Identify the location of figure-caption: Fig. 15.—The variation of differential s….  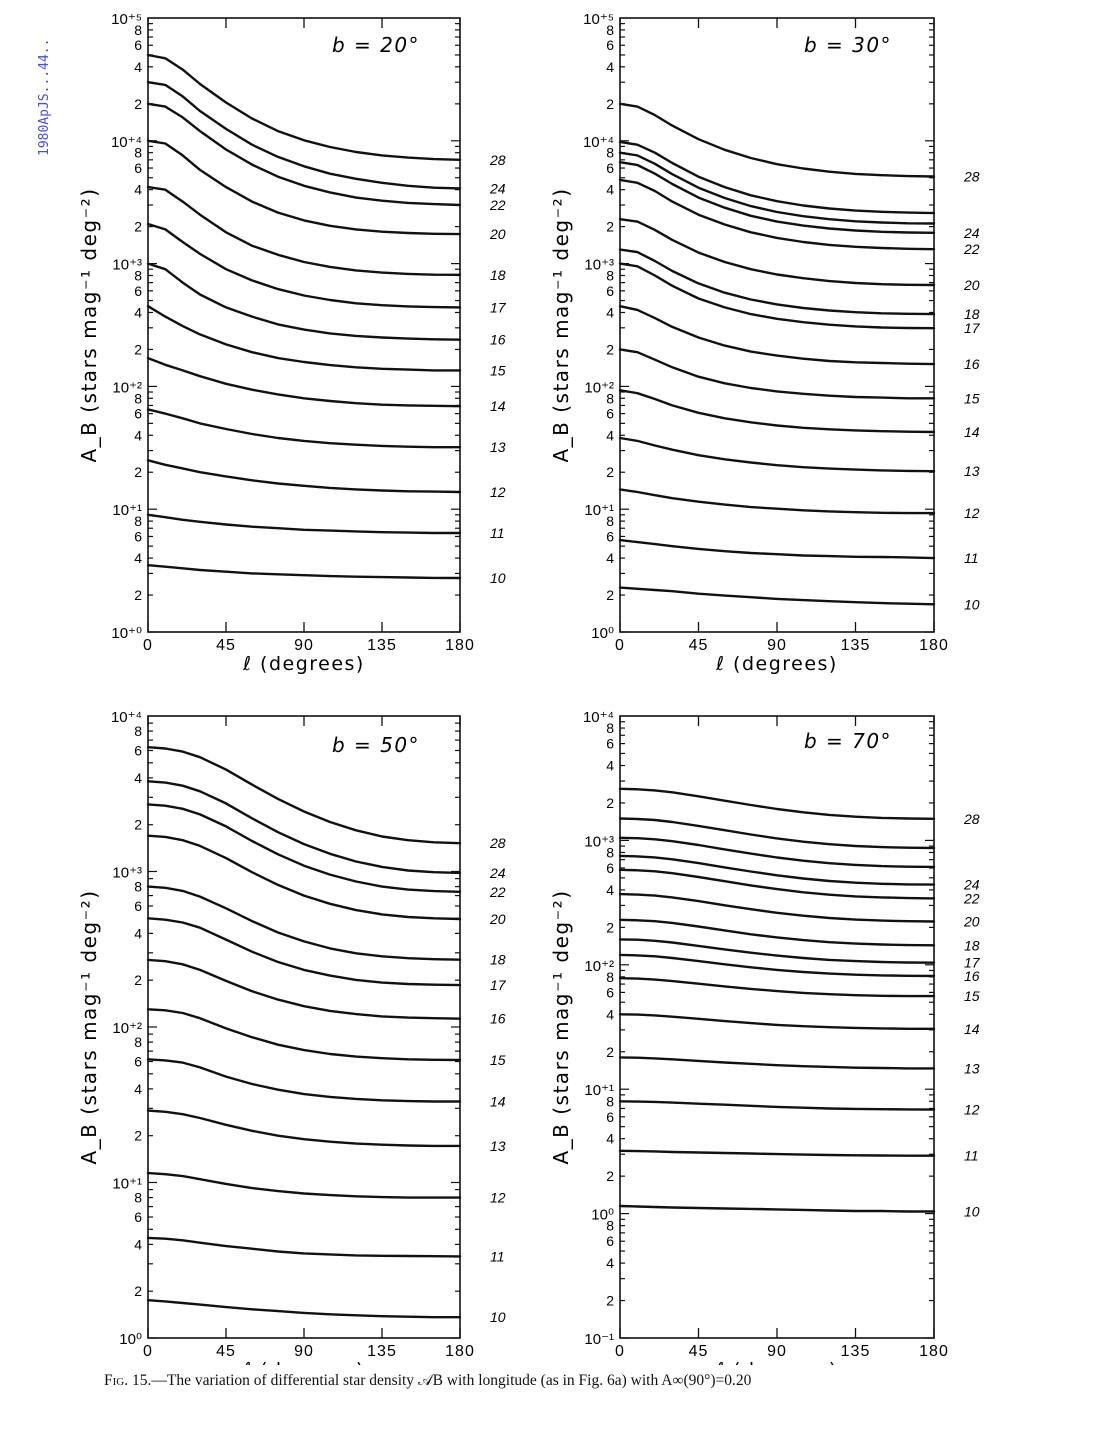
(584, 1381).